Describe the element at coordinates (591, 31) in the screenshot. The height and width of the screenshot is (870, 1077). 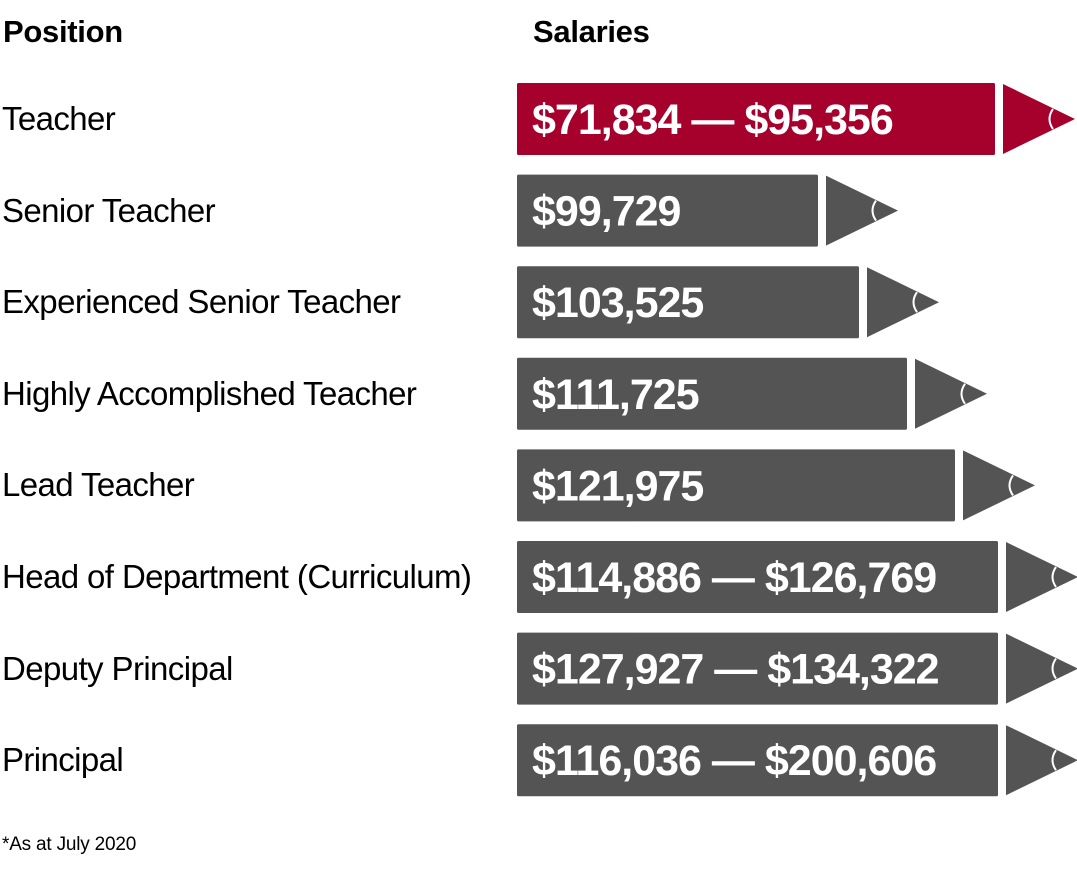
I see `salaries-column-header: Salaries` at that location.